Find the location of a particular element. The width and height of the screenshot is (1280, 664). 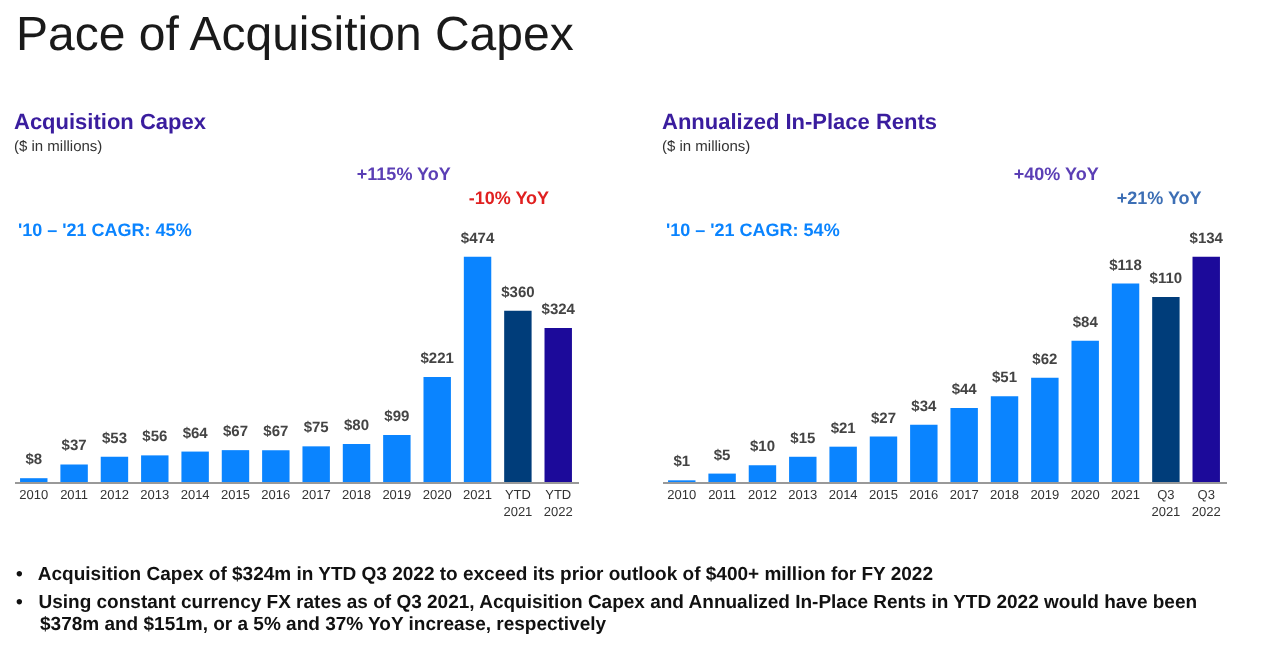

chart-title: Acquisition Capex is located at coordinates (111, 123).